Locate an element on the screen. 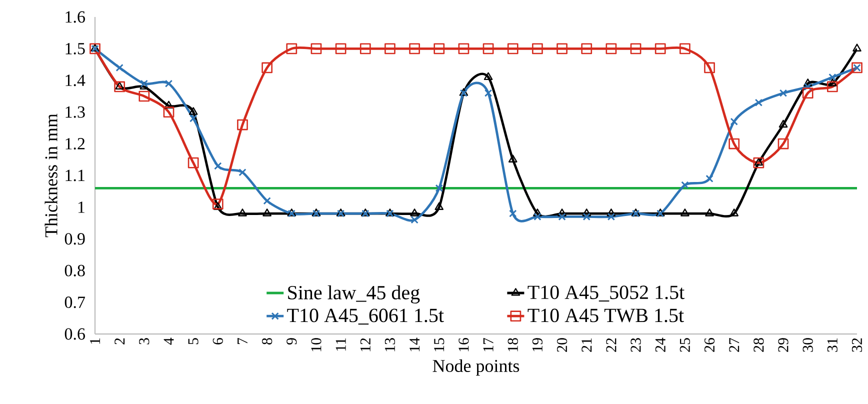 This screenshot has height=404, width=868. x-tick-label: 1 is located at coordinates (95, 341).